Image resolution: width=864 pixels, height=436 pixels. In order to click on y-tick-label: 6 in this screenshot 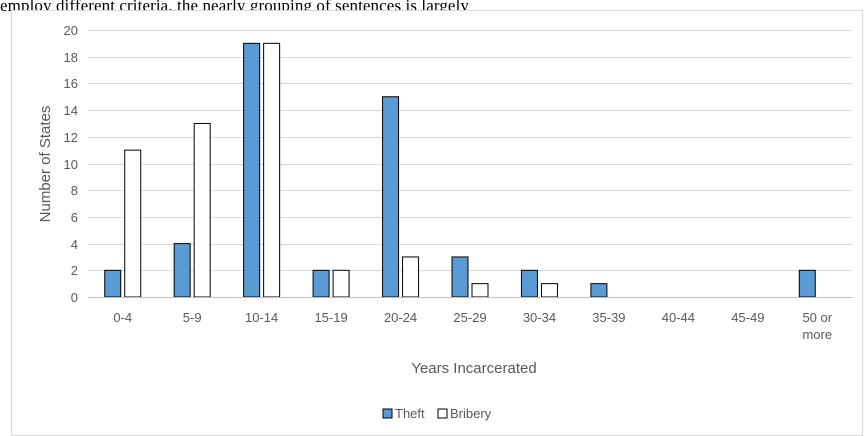, I will do `click(74, 217)`.